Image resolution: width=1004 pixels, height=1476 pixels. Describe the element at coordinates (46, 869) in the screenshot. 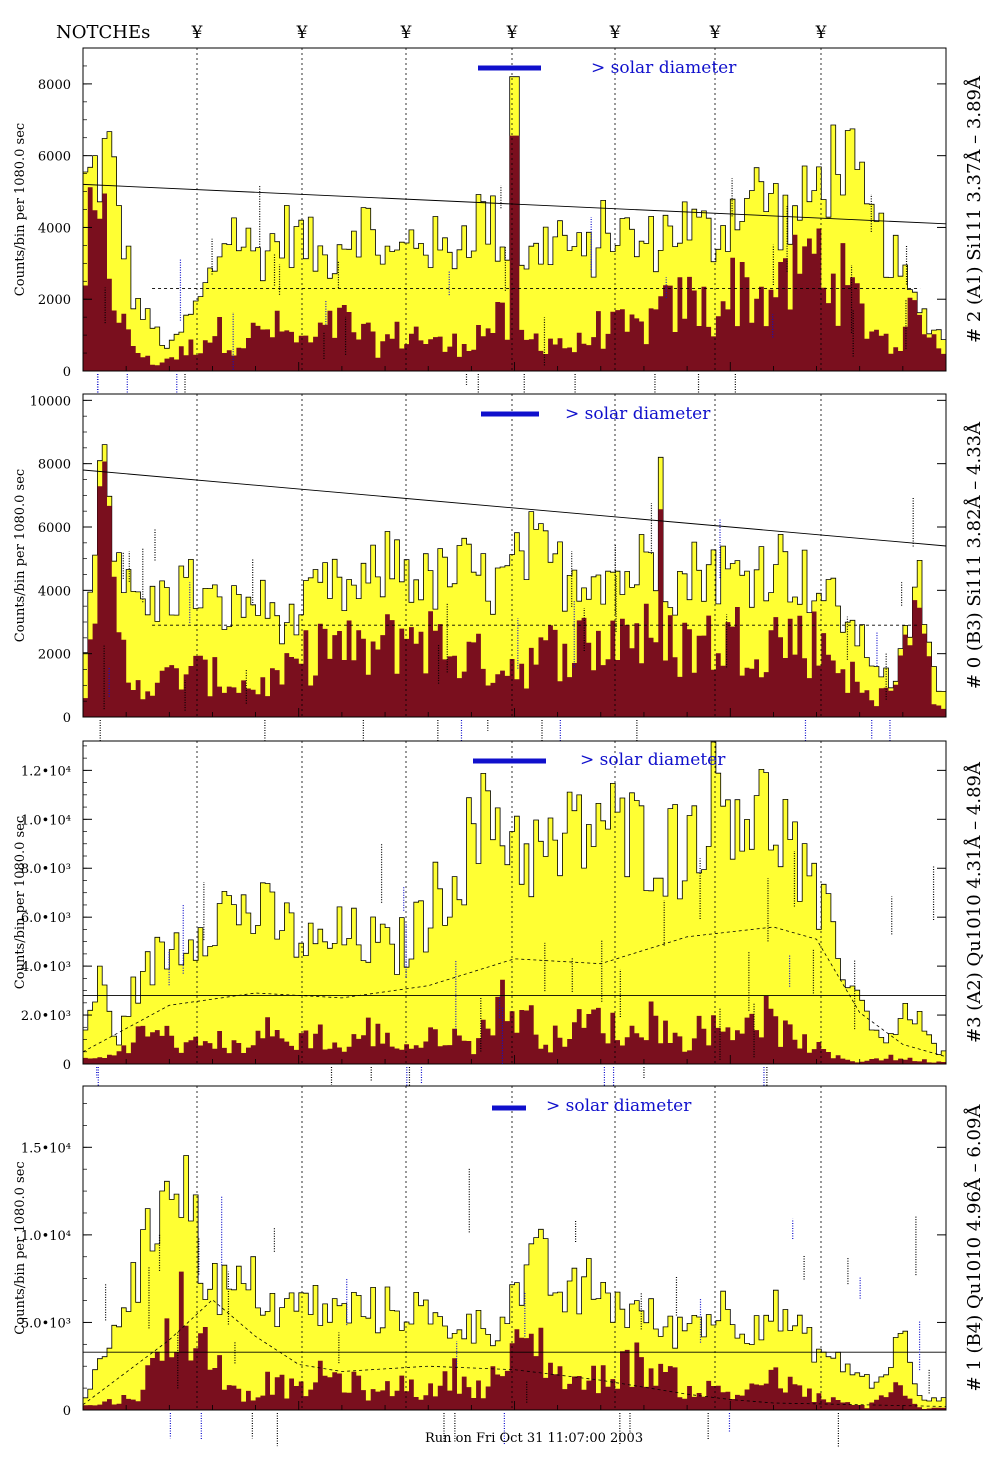

I see `y-tick-label: 8.0•10³` at that location.